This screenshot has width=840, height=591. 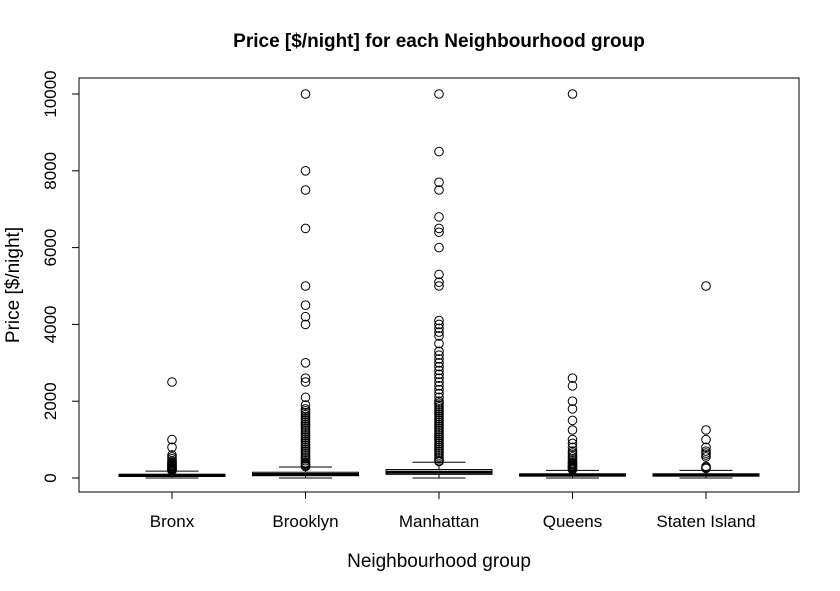 What do you see at coordinates (50, 324) in the screenshot?
I see `y-tick-label: 4000` at bounding box center [50, 324].